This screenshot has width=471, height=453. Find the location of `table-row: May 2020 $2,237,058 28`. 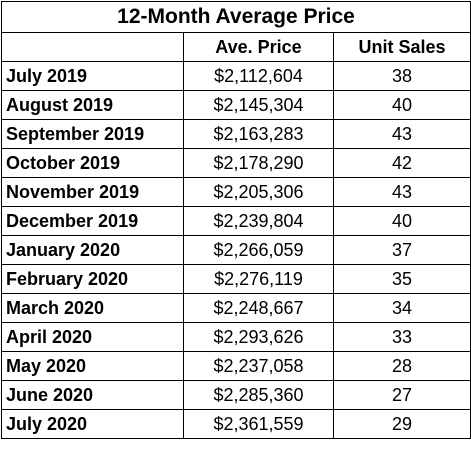

table-row: May 2020 $2,237,058 28 is located at coordinates (236, 366).